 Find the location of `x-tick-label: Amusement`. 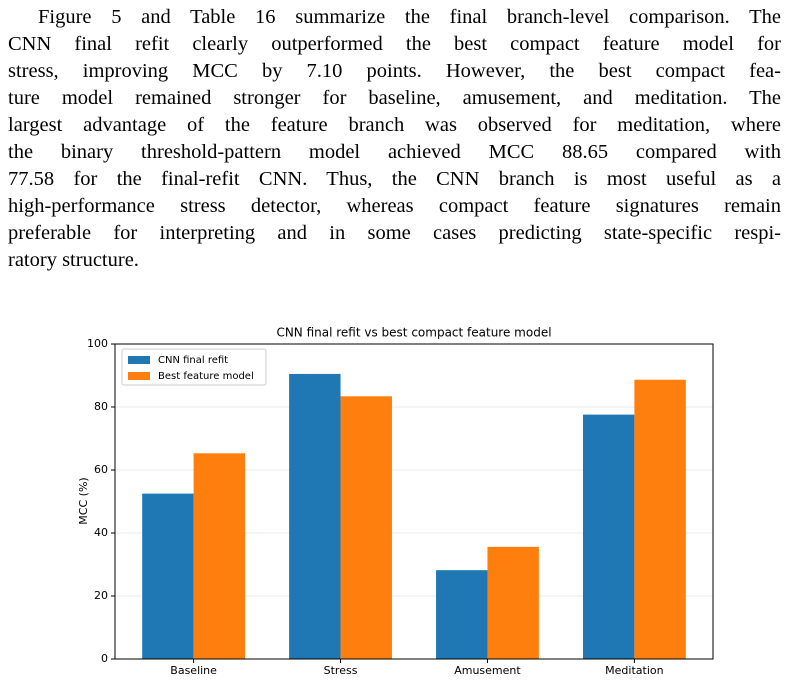

x-tick-label: Amusement is located at coordinates (487, 670).